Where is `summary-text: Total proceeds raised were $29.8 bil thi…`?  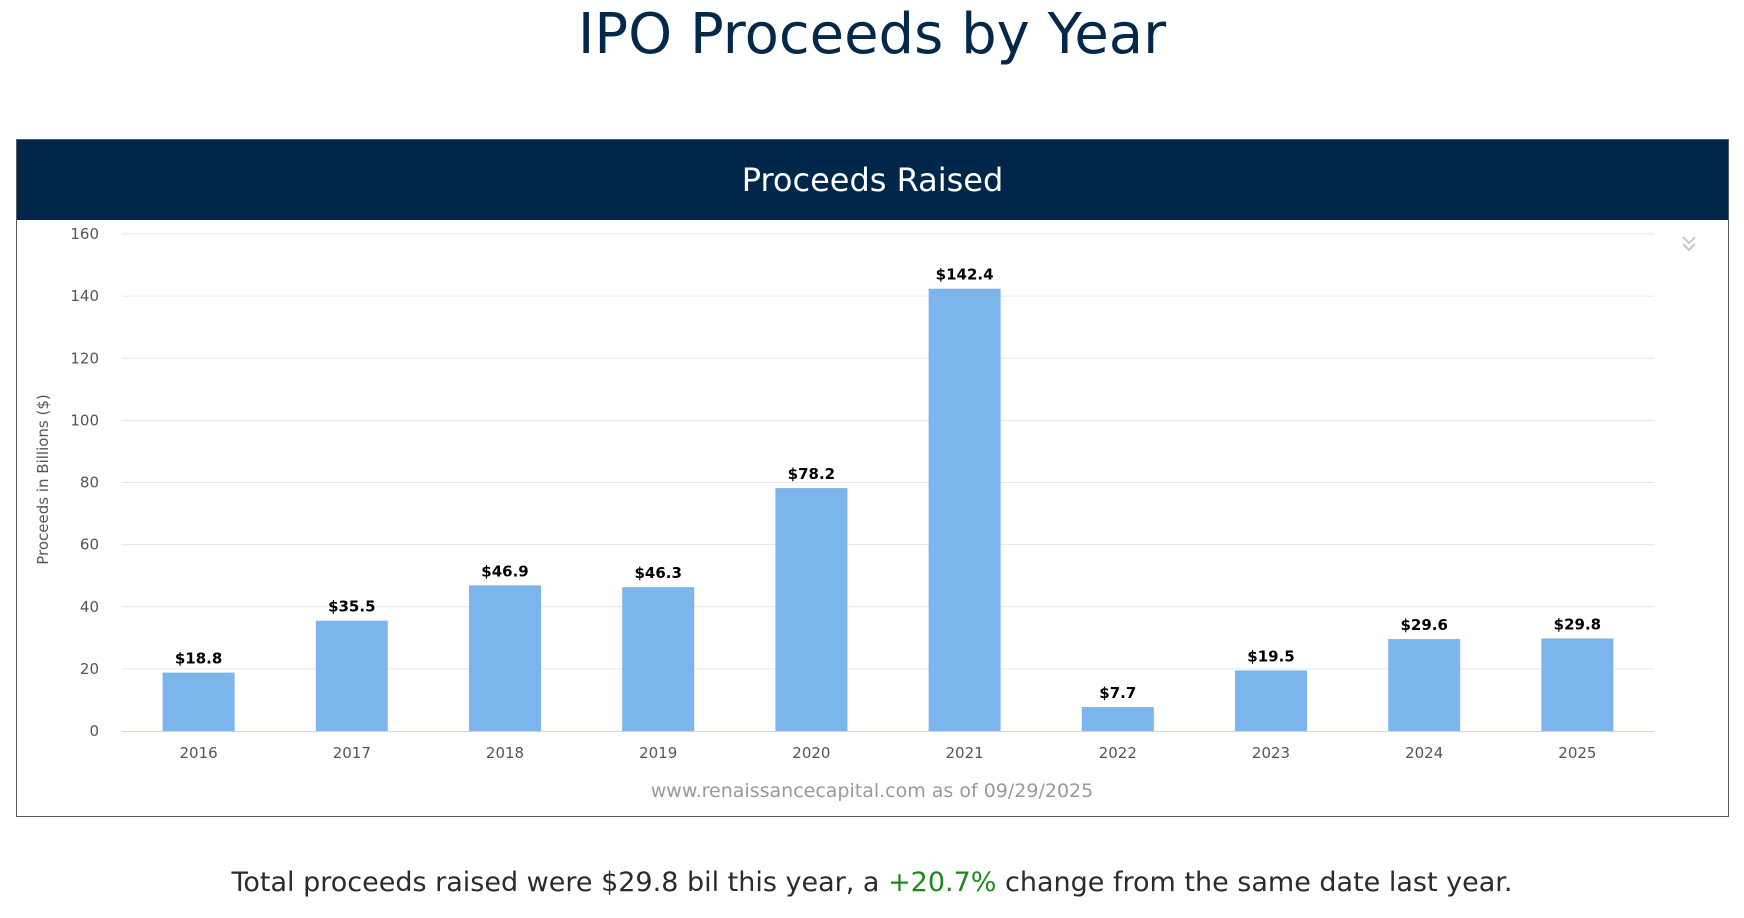
summary-text: Total proceeds raised were $29.8 bil thi… is located at coordinates (872, 883).